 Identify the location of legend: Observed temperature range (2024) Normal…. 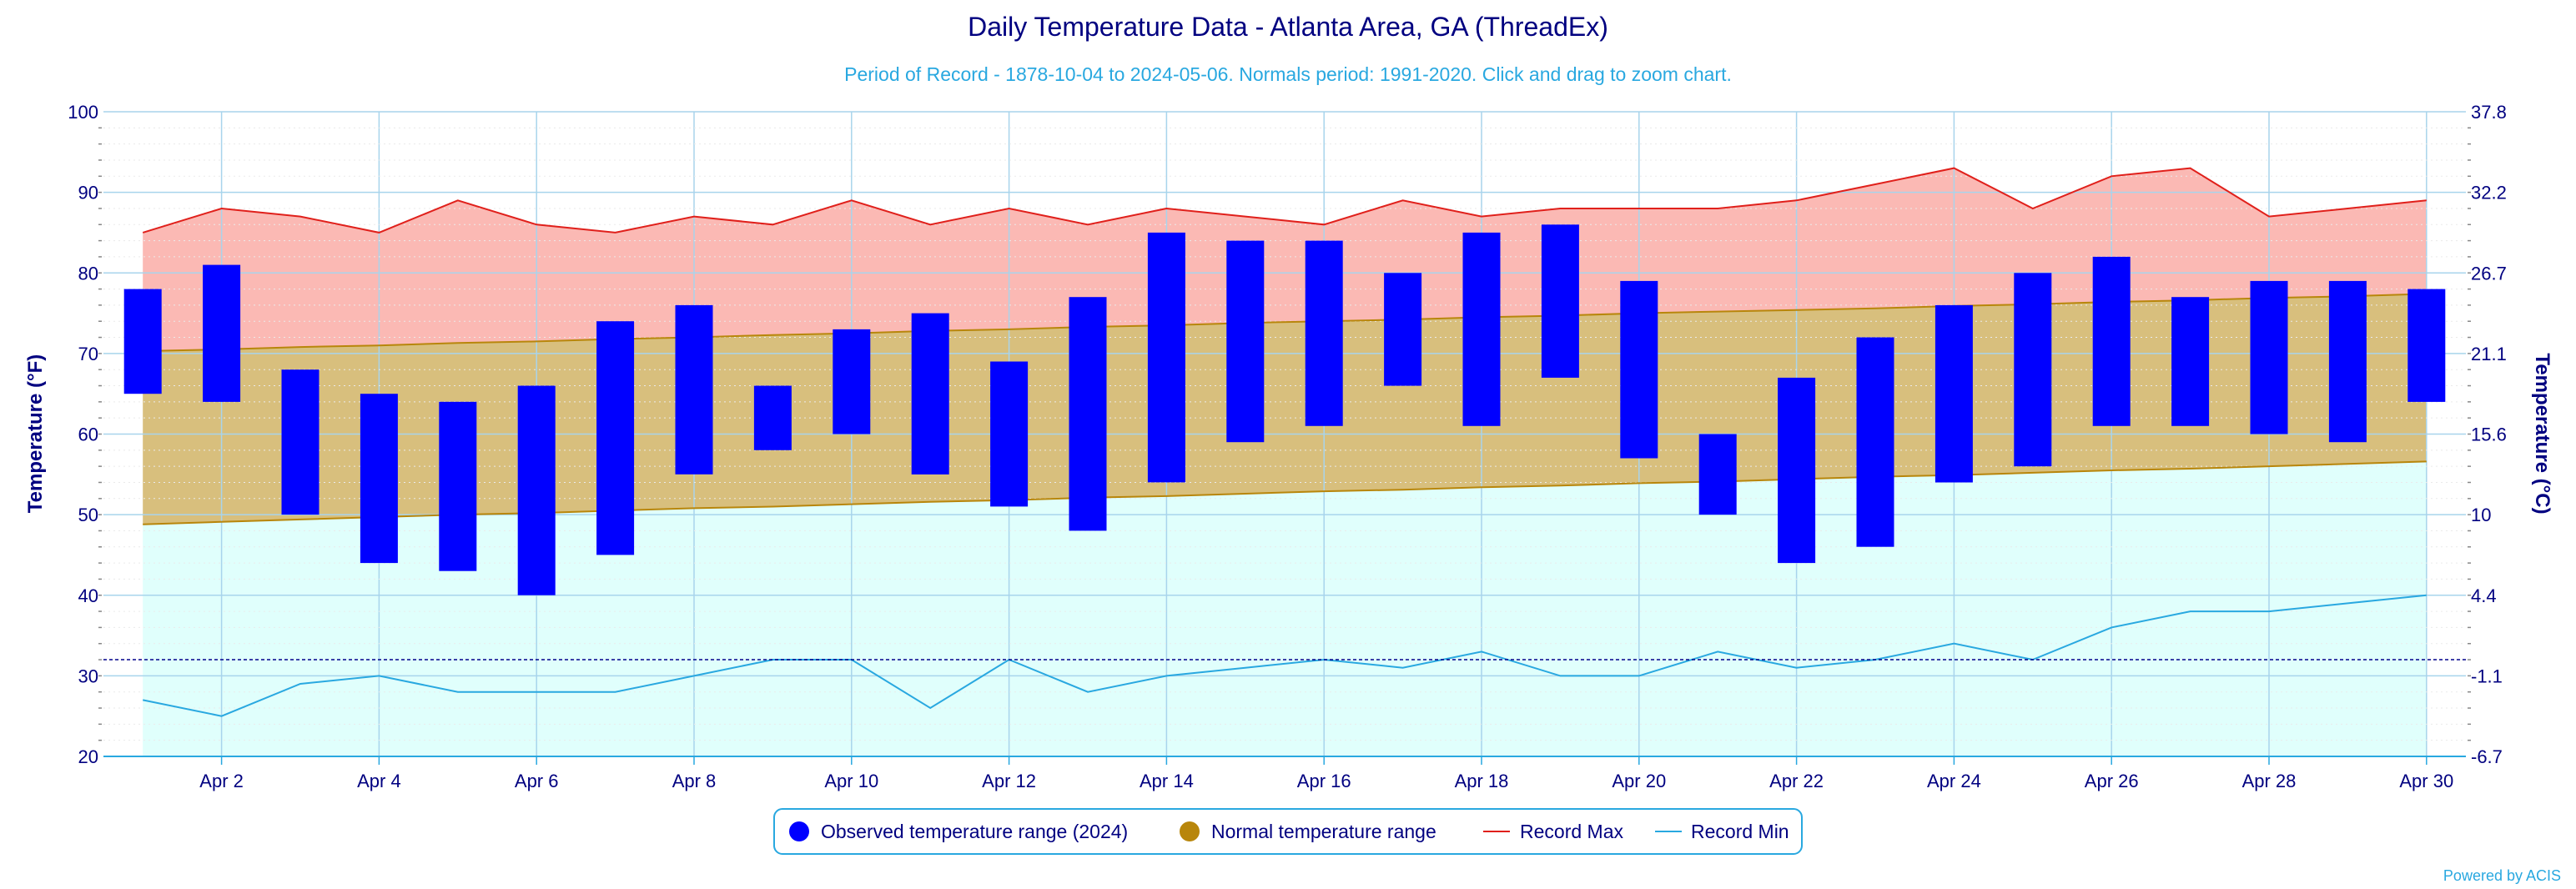
(1288, 831).